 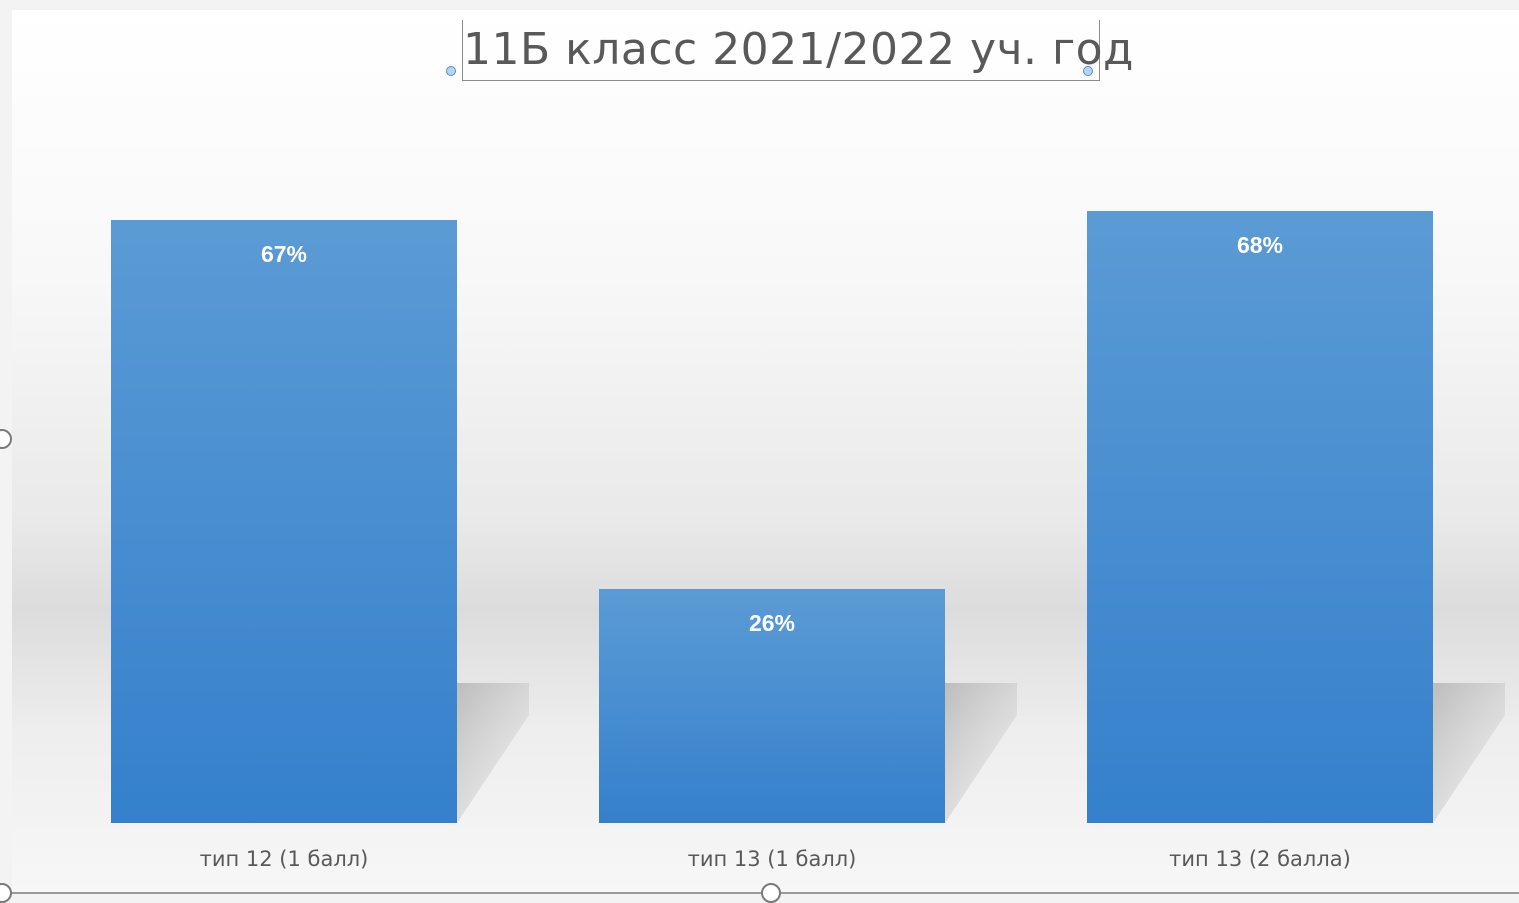 What do you see at coordinates (772, 706) in the screenshot?
I see `bar` at bounding box center [772, 706].